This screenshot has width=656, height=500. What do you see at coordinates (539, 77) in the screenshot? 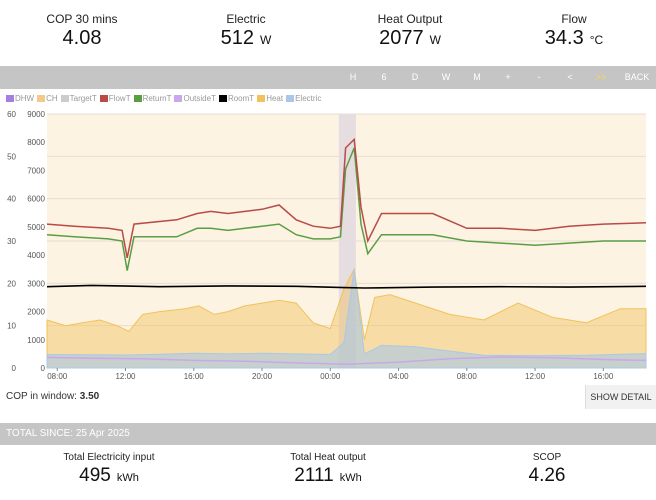
I see `zoom-out-button: -` at bounding box center [539, 77].